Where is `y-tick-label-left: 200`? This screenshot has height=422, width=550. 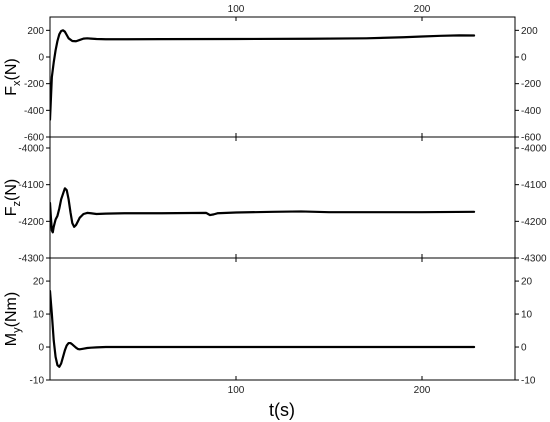 y-tick-label-left: 200 is located at coordinates (35, 31).